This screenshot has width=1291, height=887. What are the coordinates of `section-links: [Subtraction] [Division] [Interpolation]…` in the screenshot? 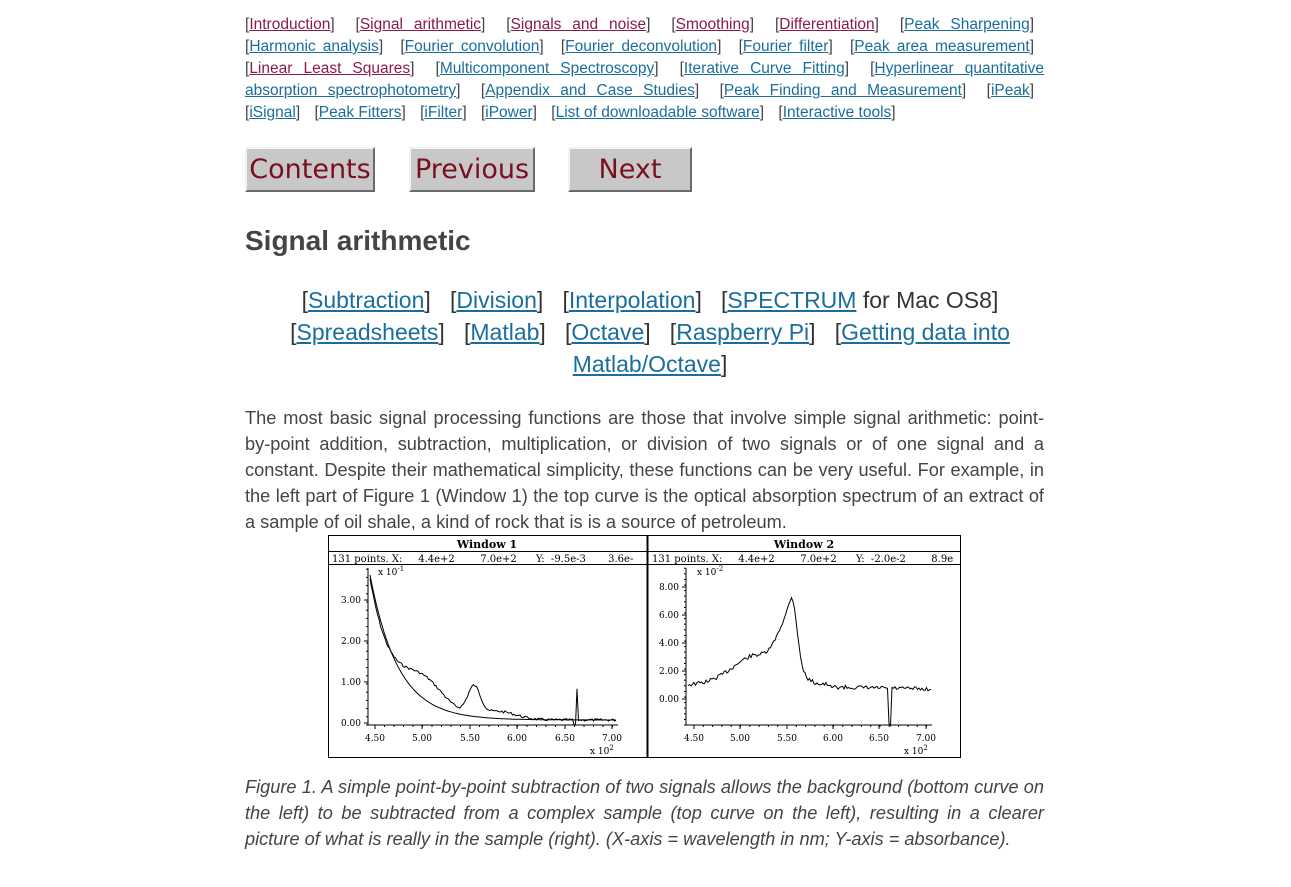 It's located at (650, 332).